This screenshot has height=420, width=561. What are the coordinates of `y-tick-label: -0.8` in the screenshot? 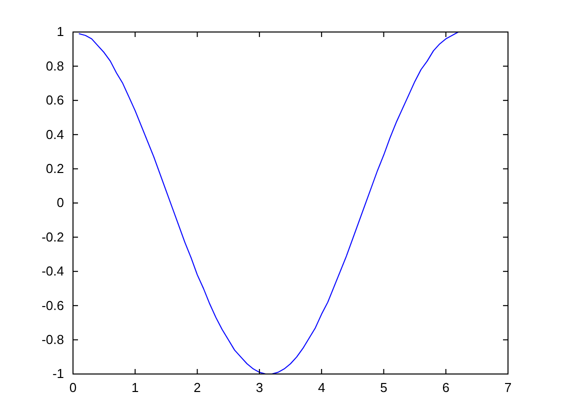 It's located at (53, 339).